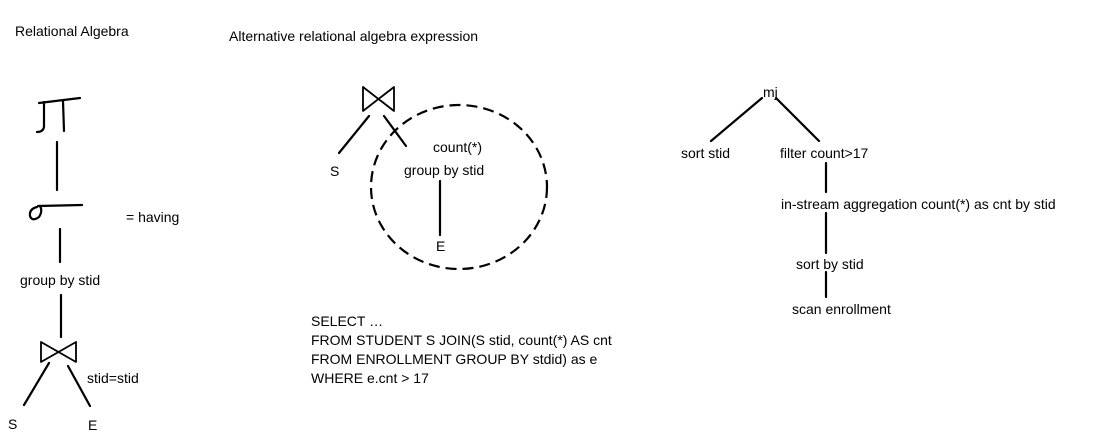 This screenshot has width=1101, height=441. Describe the element at coordinates (444, 170) in the screenshot. I see `middle-group-by-label: group by stid` at that location.